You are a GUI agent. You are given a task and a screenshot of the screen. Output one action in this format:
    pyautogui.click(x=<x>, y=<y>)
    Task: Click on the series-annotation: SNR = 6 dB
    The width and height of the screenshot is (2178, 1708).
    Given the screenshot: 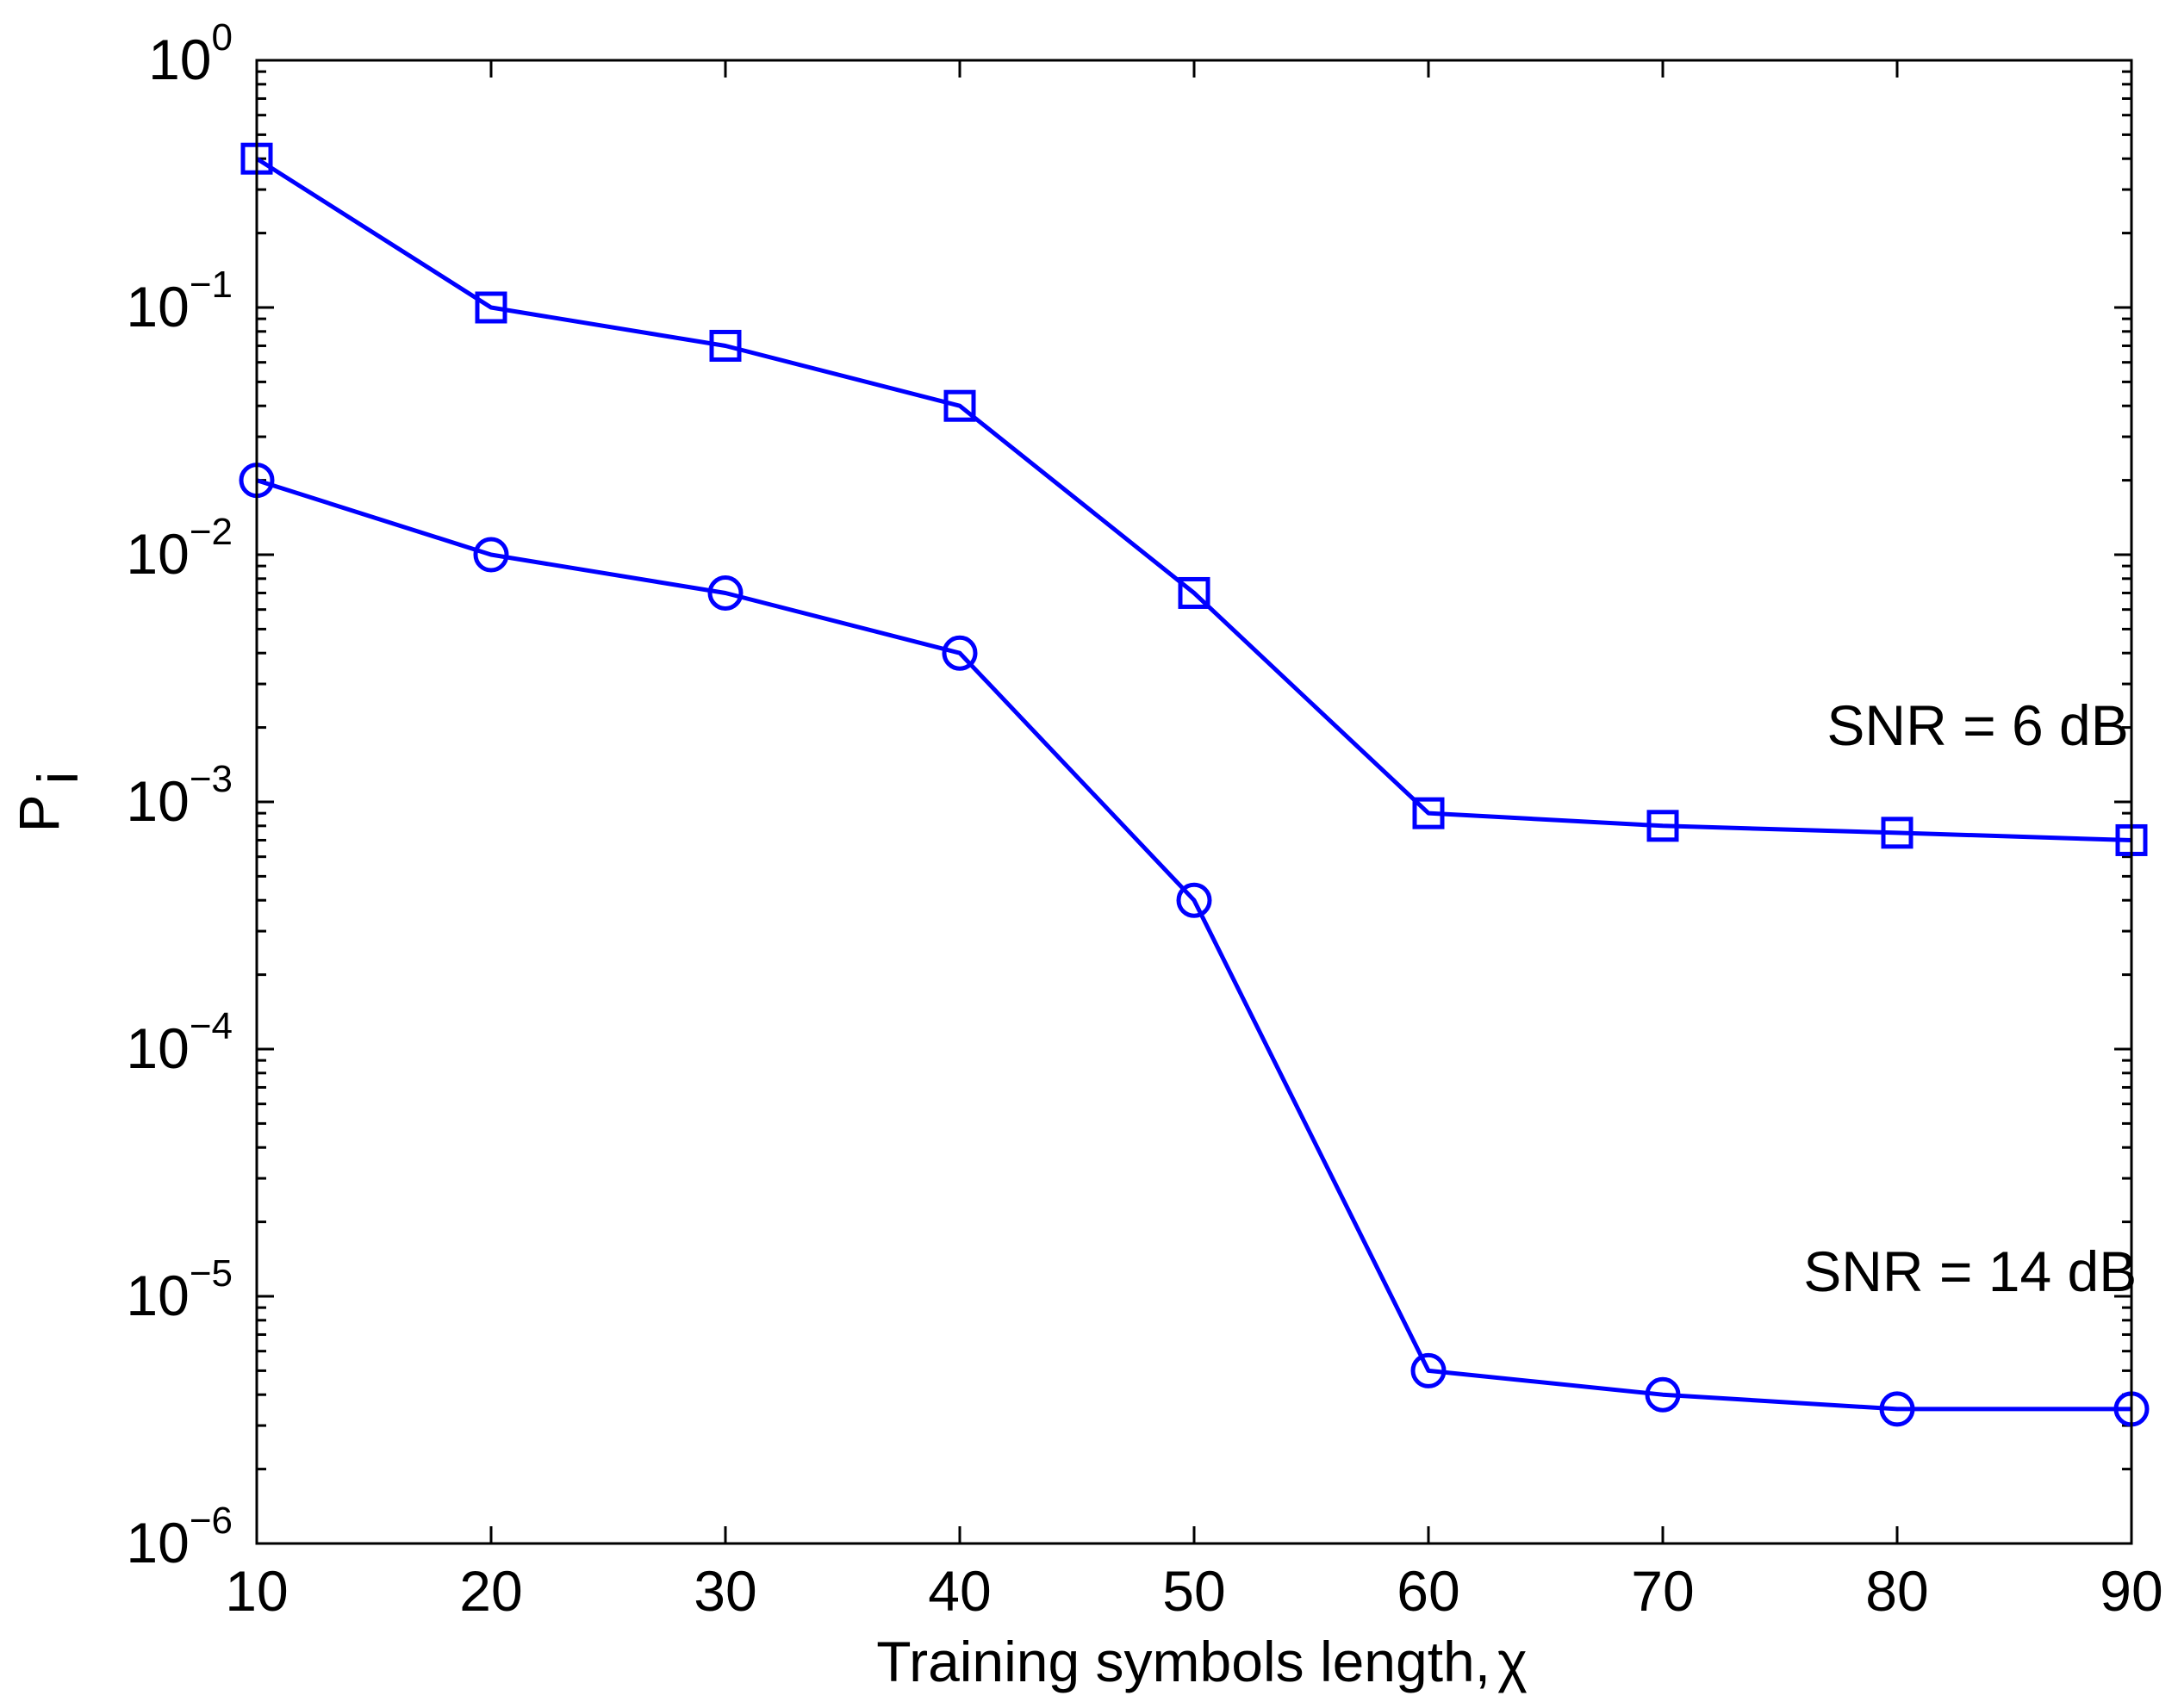 What is the action you would take?
    pyautogui.click(x=1977, y=725)
    